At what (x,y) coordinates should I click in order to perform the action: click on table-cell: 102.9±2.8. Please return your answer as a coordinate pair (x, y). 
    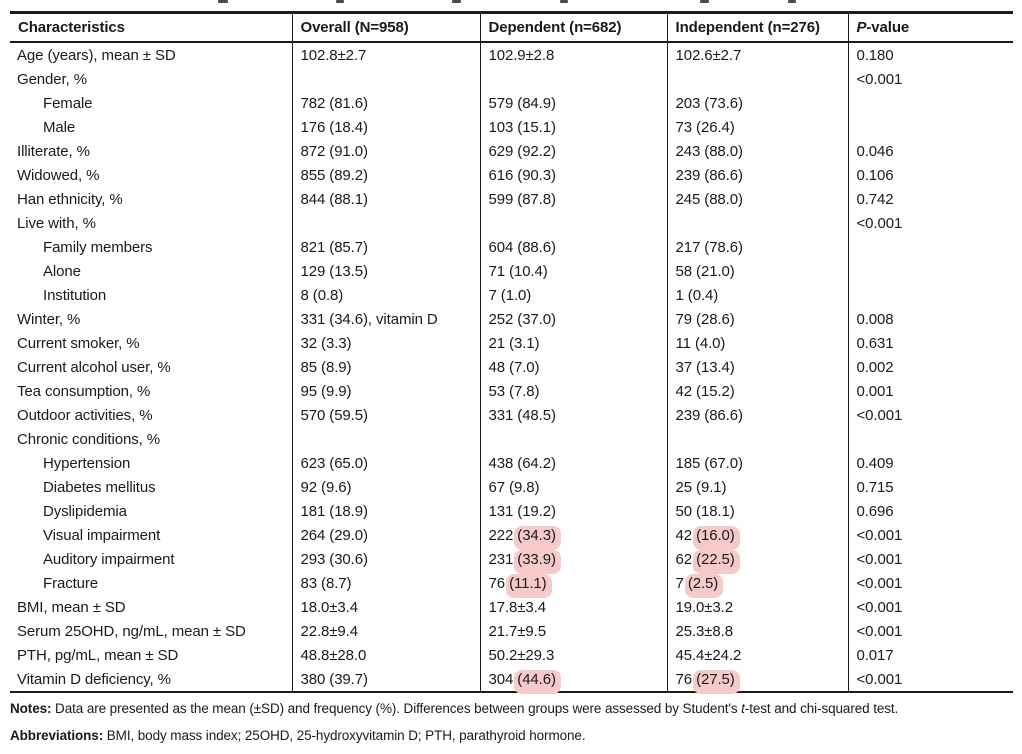
    Looking at the image, I should click on (573, 54).